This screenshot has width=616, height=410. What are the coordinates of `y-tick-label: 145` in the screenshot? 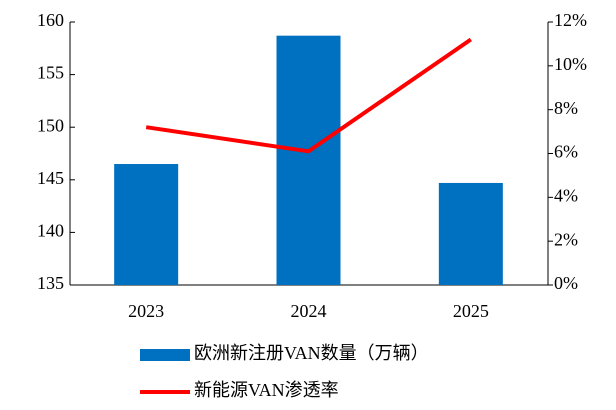 It's located at (50, 178).